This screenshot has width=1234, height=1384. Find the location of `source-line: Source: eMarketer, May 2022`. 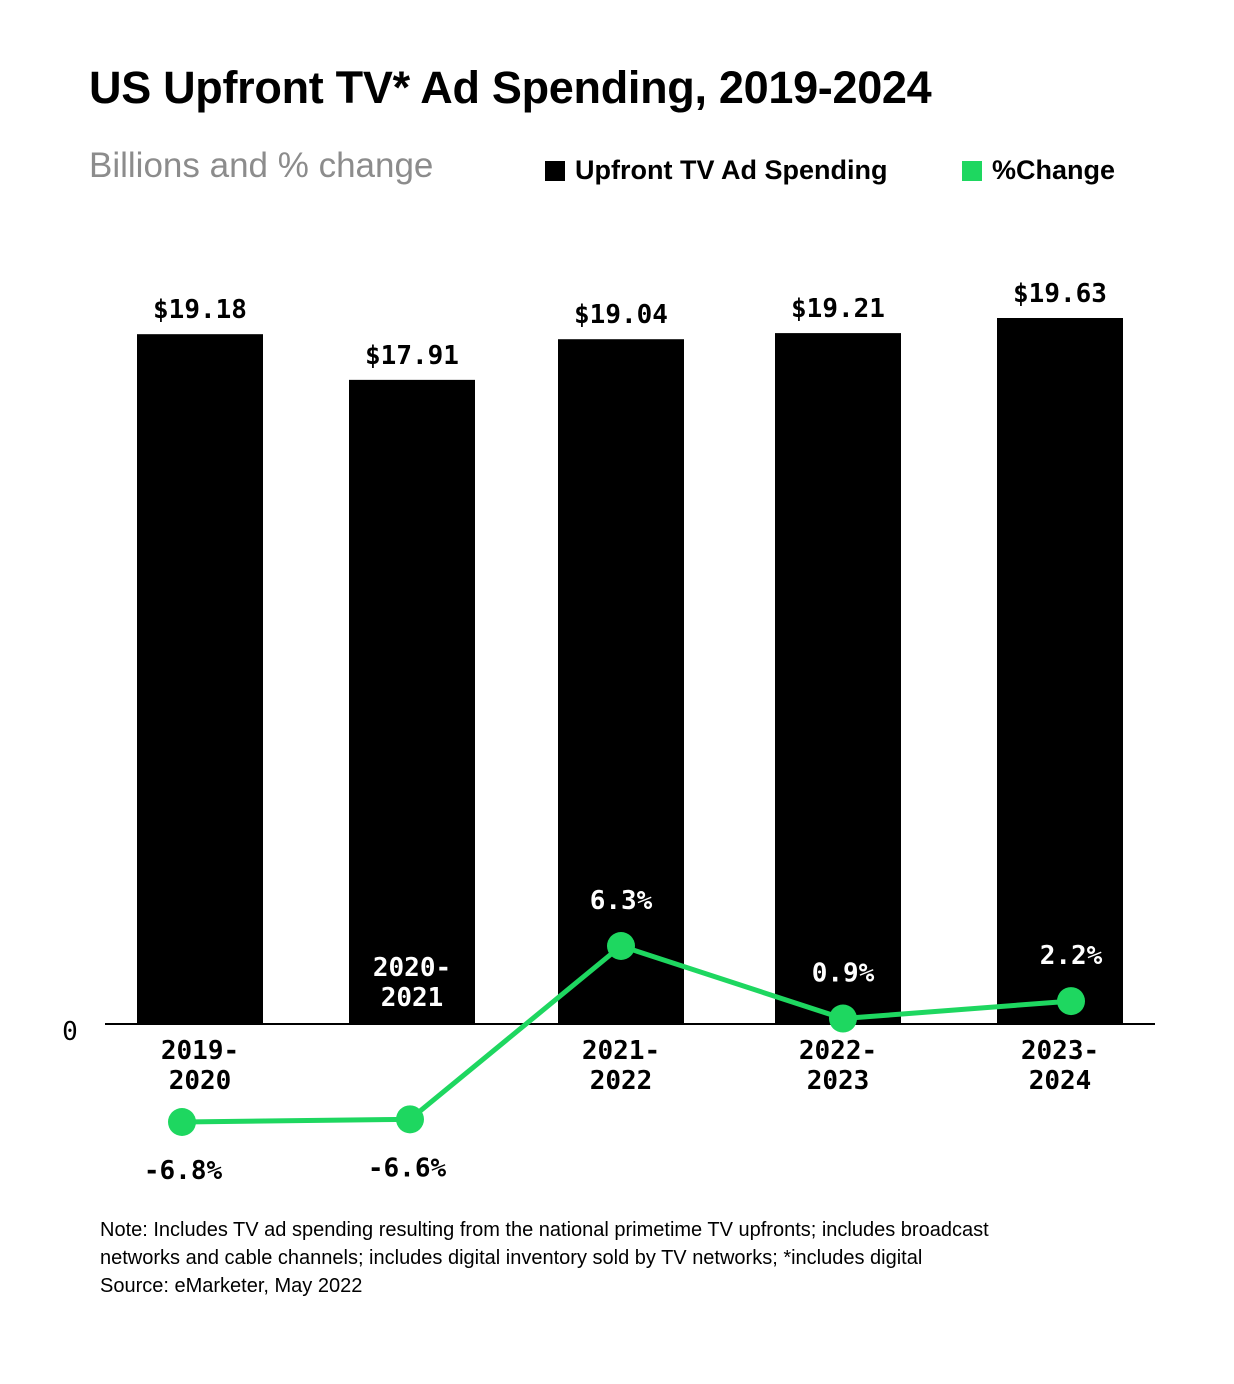

source-line: Source: eMarketer, May 2022 is located at coordinates (231, 1286).